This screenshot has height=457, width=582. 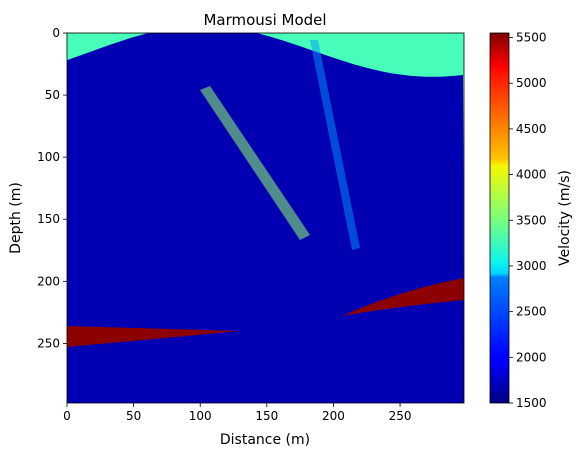 What do you see at coordinates (531, 266) in the screenshot?
I see `colorbar-tick-label: 3000` at bounding box center [531, 266].